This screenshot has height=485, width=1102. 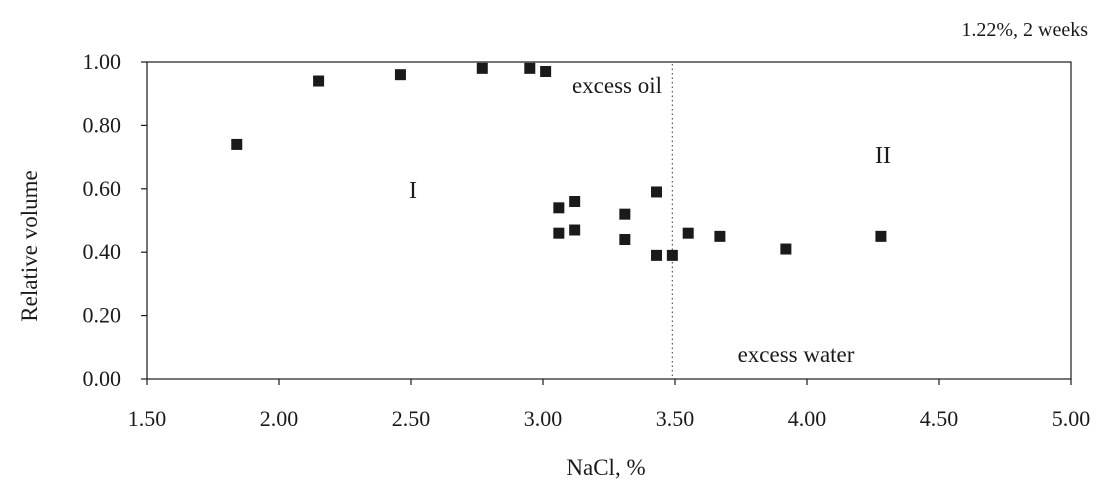 I want to click on x-axis-title: NaCl, %, so click(x=605, y=467).